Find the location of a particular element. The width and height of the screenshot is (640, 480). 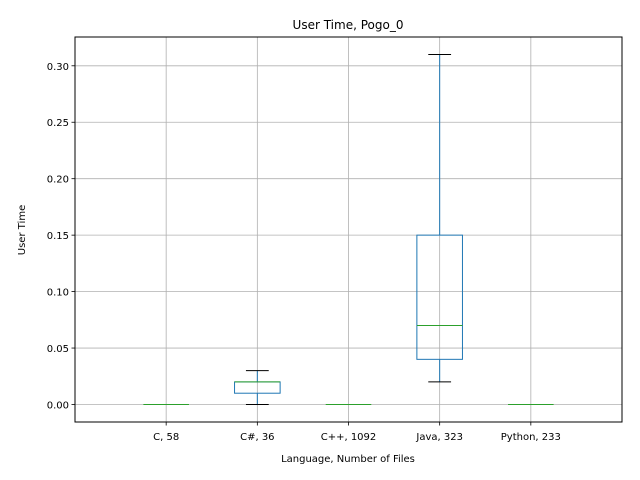

y-tick-label: 0.15 is located at coordinates (58, 236).